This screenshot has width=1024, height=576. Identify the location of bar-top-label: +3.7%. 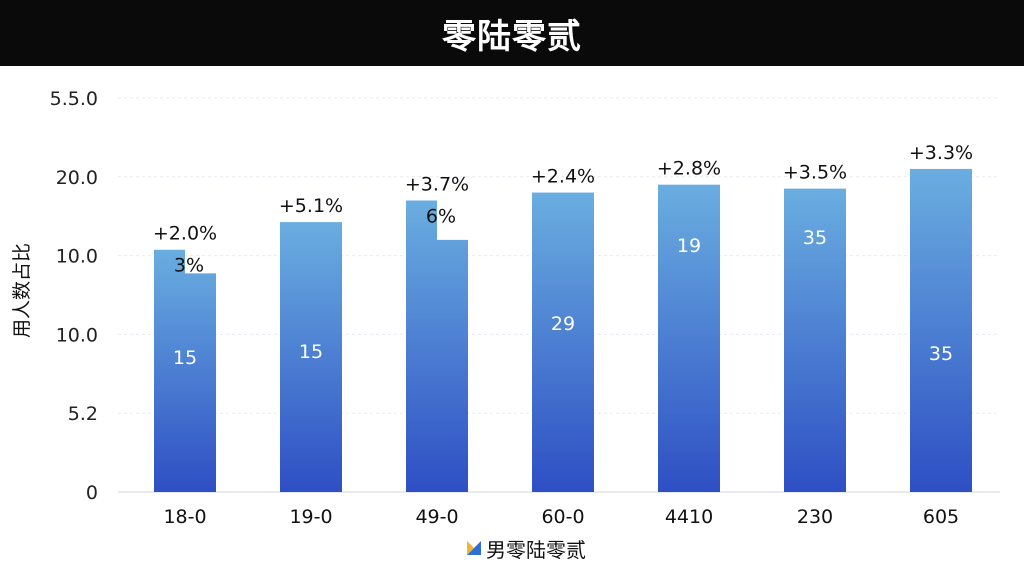
(437, 184).